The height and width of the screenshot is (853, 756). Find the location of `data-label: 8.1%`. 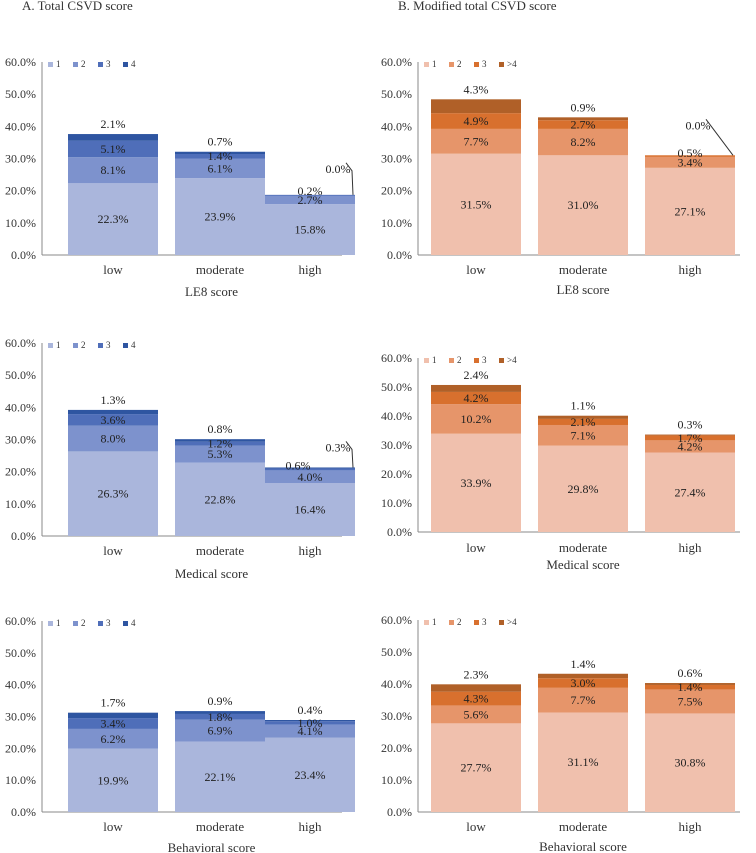

data-label: 8.1% is located at coordinates (113, 170).